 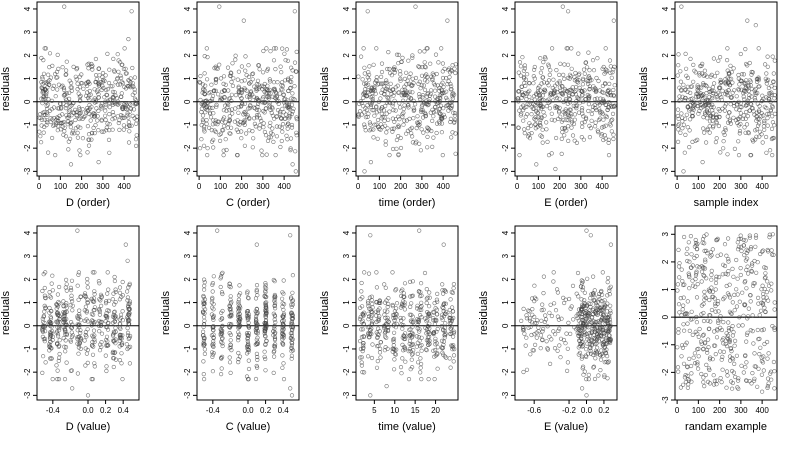 I want to click on x-tick-label: 0.4, so click(x=124, y=410).